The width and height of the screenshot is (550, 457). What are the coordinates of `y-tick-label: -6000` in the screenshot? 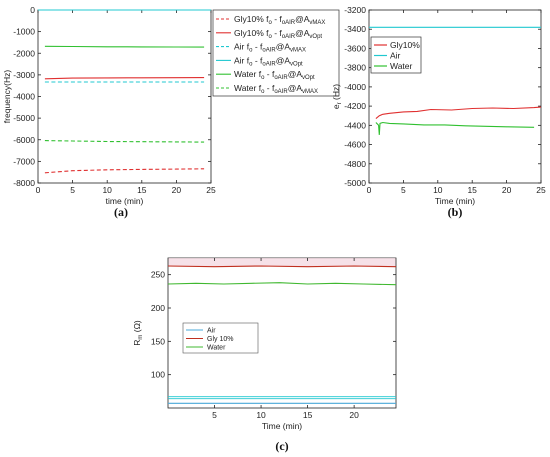 It's located at (24, 140).